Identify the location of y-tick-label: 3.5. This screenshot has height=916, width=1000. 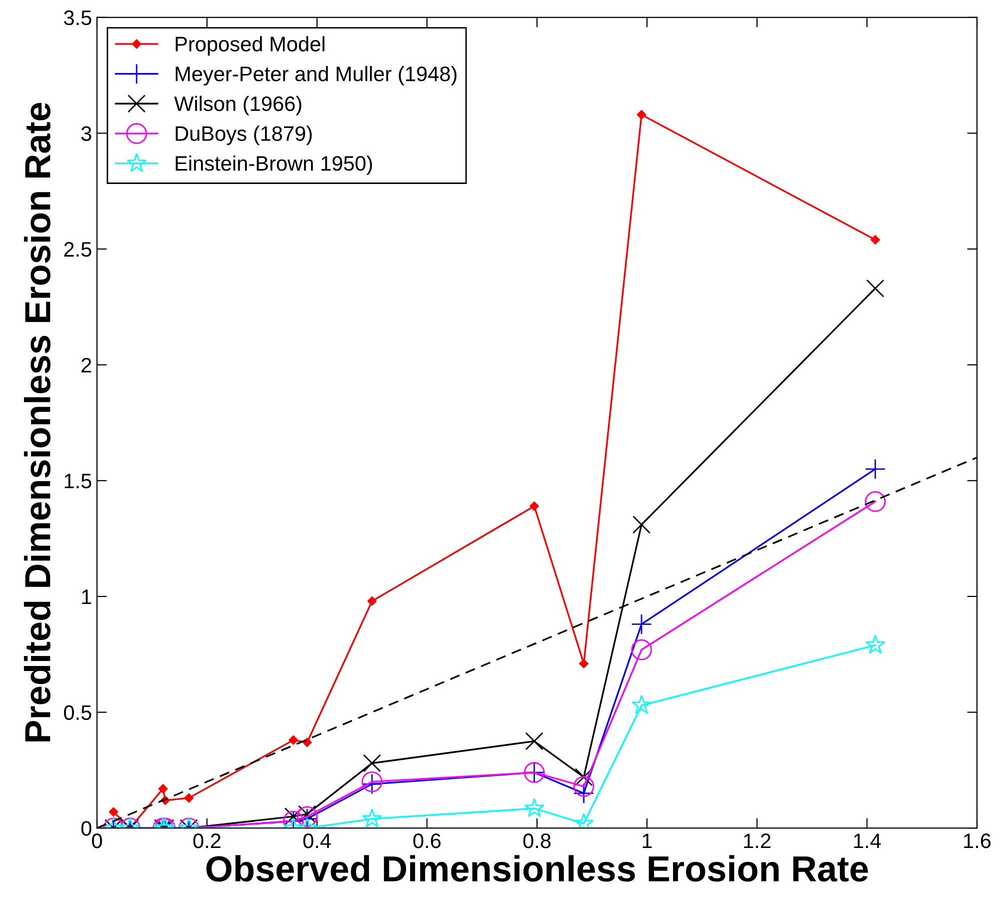
(78, 18).